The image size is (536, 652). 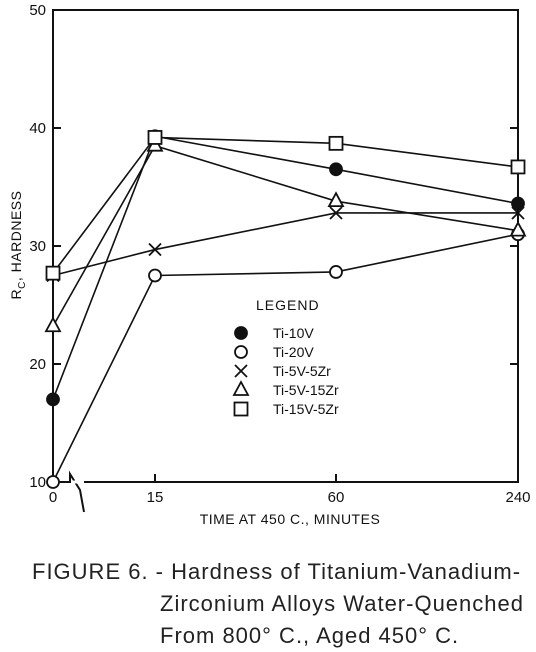 I want to click on x-axis-title: TIME AT 450 C., MINUTES, so click(x=290, y=519).